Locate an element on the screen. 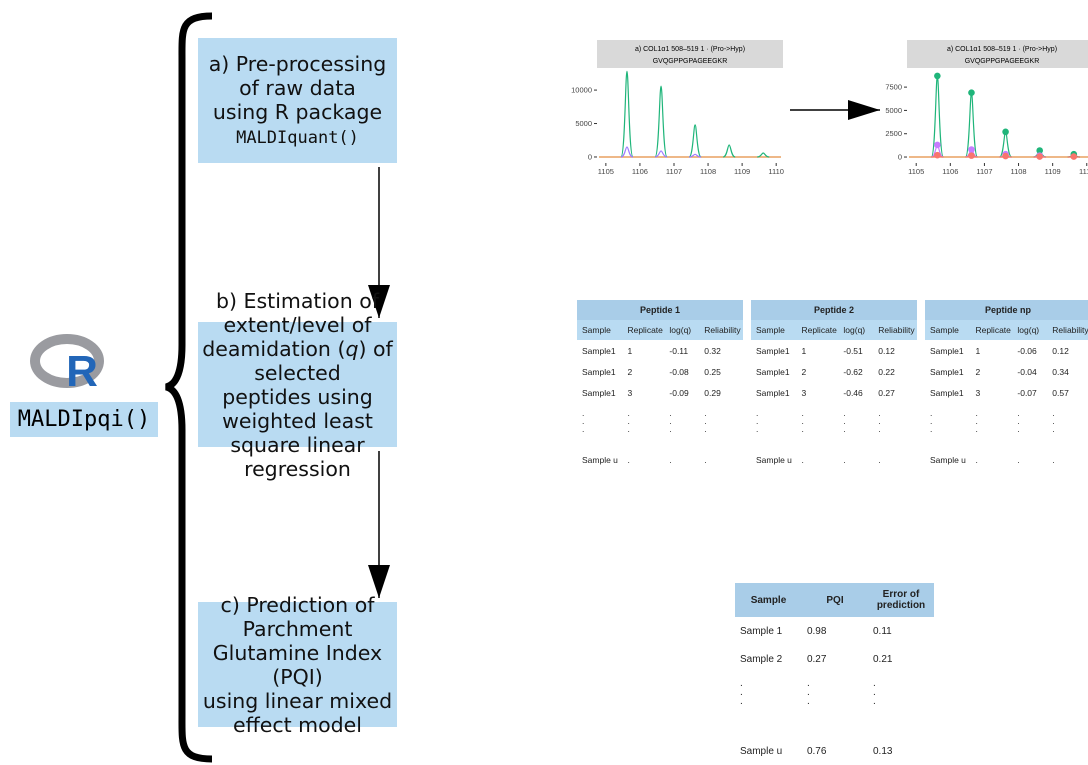 This screenshot has height=765, width=1088. table-cell: 0.29 is located at coordinates (712, 392).